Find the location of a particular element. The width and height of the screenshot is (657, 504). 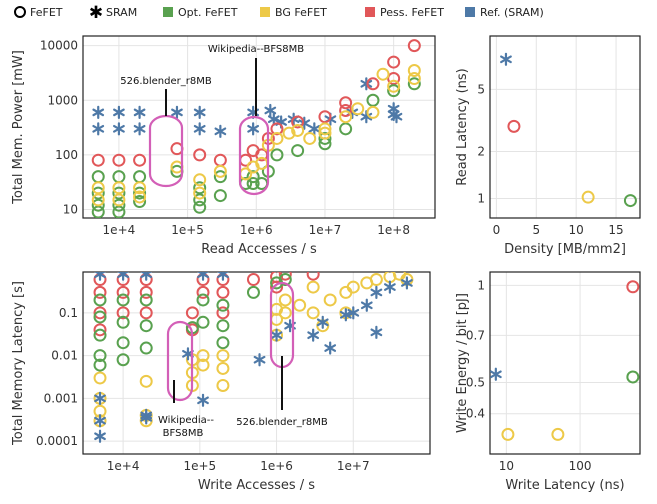

legend-label: FeFET is located at coordinates (46, 12).